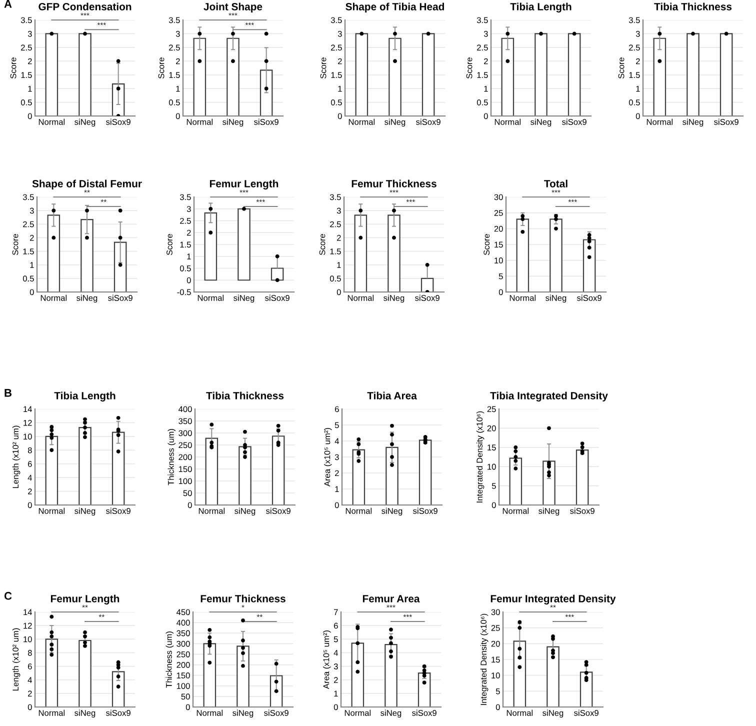 The image size is (756, 726). What do you see at coordinates (556, 184) in the screenshot?
I see `chart-title: Total` at bounding box center [556, 184].